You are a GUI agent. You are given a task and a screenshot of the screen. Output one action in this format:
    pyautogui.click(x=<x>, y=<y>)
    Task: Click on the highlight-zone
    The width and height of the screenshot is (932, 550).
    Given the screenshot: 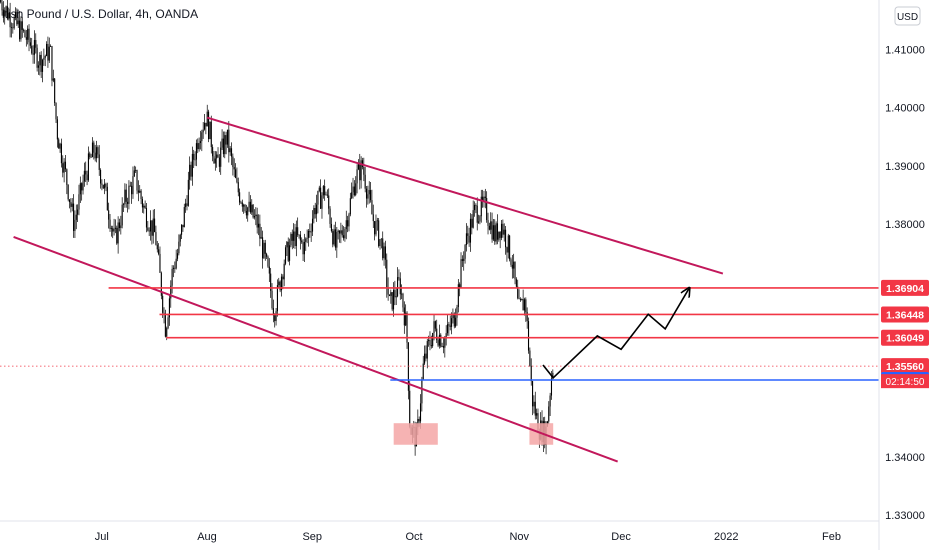 What is the action you would take?
    pyautogui.click(x=415, y=434)
    